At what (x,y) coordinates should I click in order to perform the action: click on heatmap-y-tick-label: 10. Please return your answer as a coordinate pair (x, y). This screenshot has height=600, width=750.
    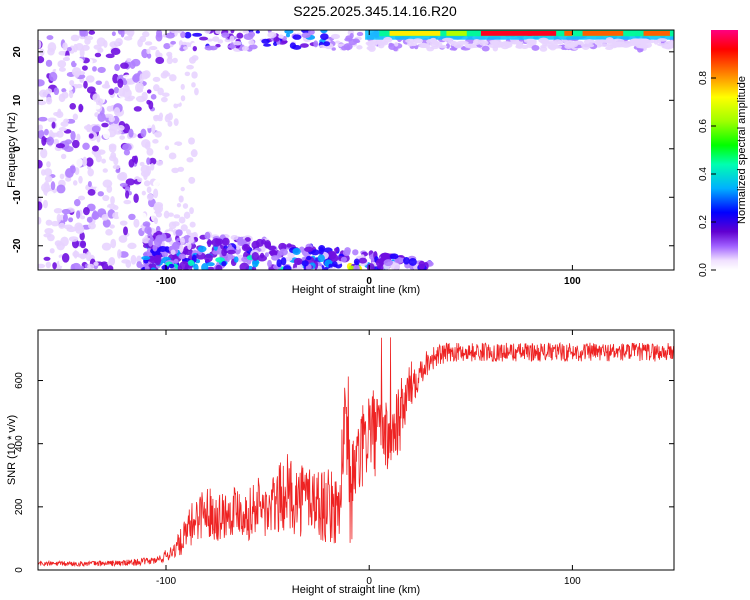
    Looking at the image, I should click on (17, 100).